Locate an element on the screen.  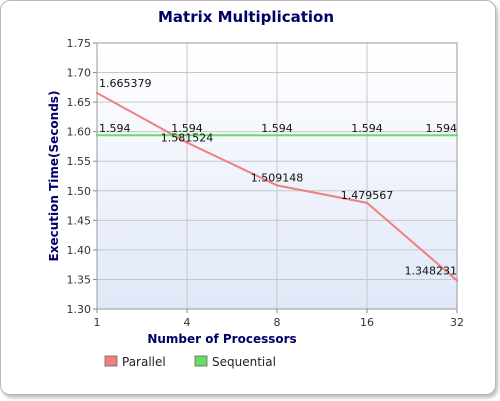
legend: Parallel Sequential is located at coordinates (190, 362).